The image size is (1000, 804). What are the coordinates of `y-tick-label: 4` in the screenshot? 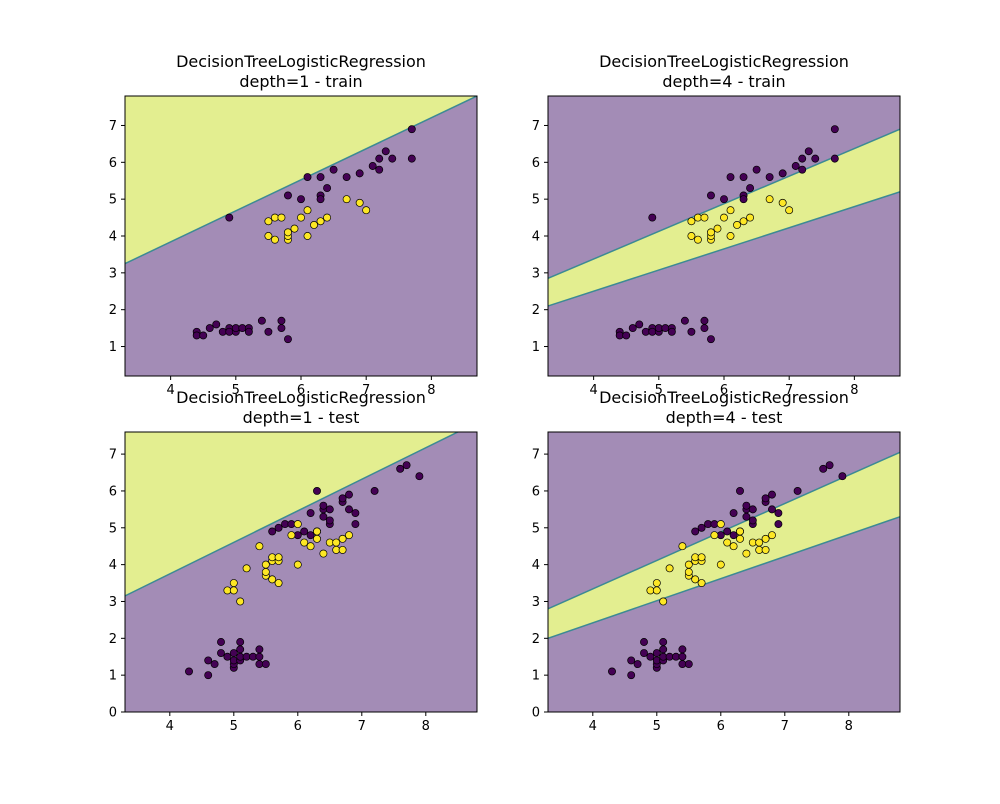 It's located at (536, 237).